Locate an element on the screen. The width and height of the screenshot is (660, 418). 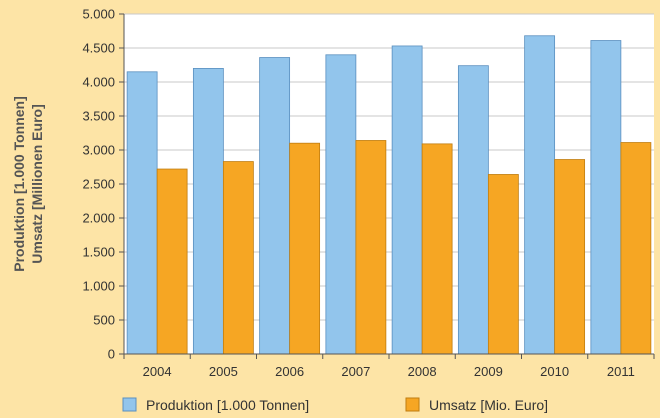
legend-label-produktion: Produktion [1.000 Tonnen] is located at coordinates (227, 405).